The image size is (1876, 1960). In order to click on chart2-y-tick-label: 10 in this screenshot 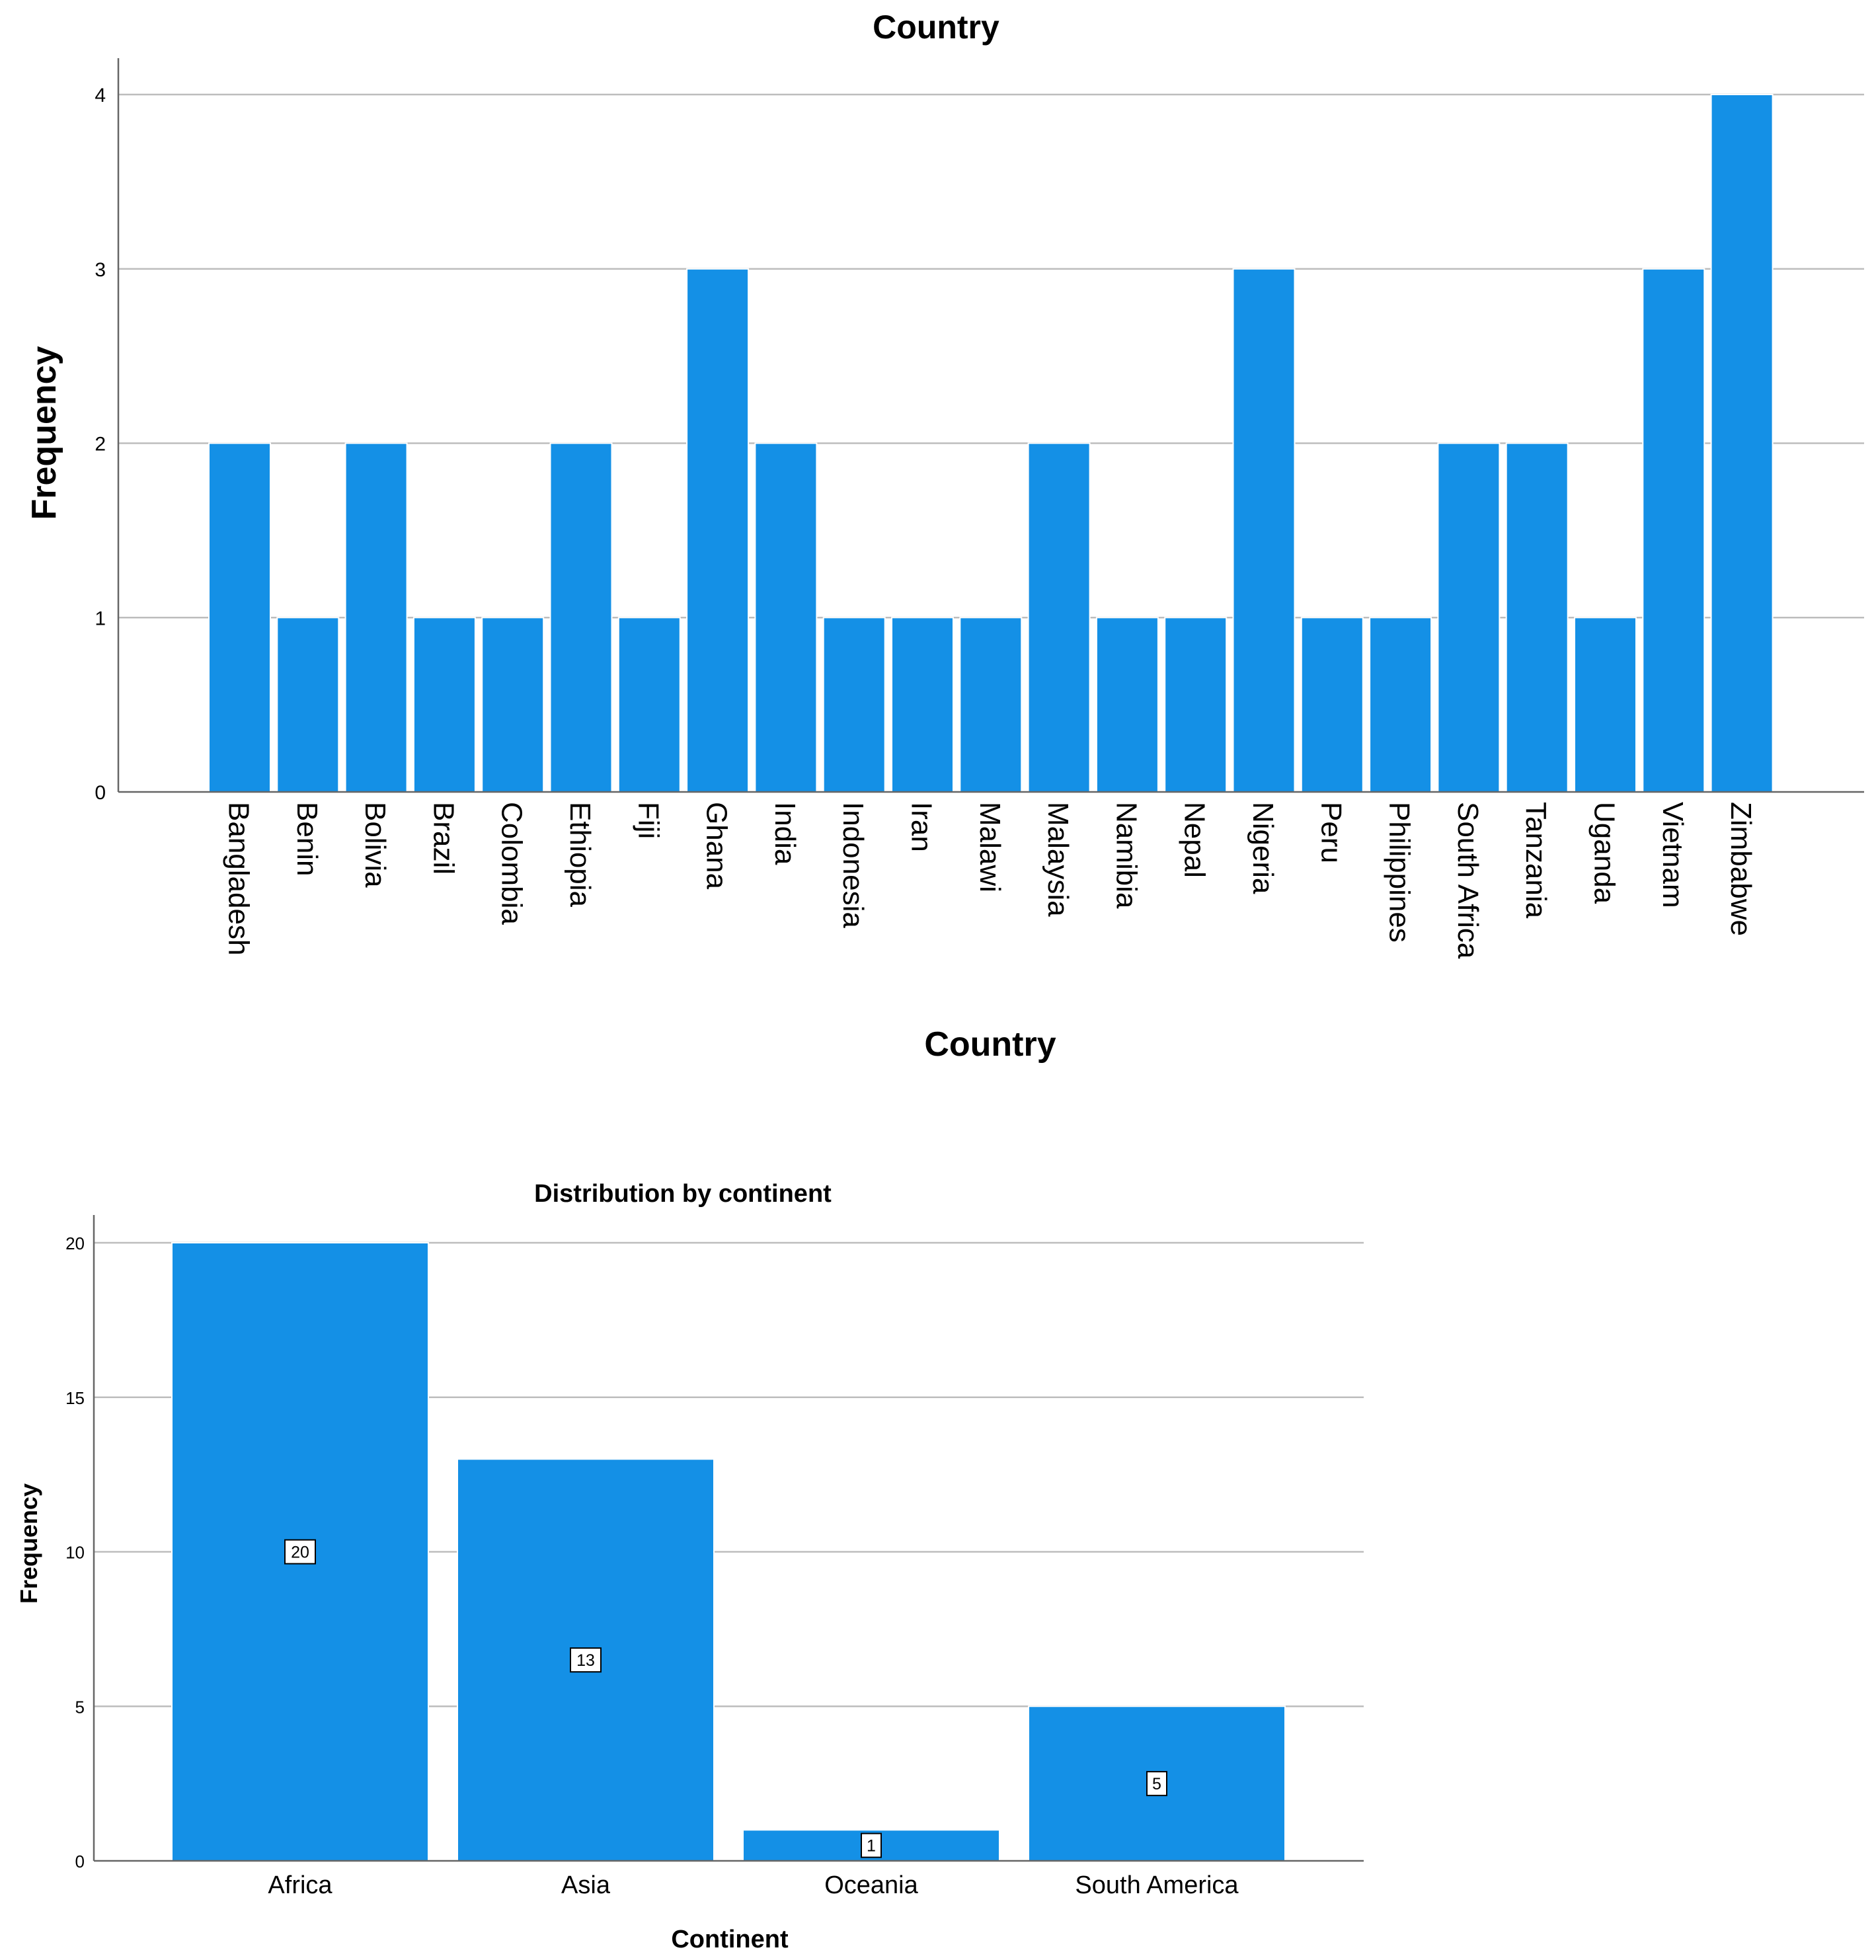, I will do `click(75, 1553)`.